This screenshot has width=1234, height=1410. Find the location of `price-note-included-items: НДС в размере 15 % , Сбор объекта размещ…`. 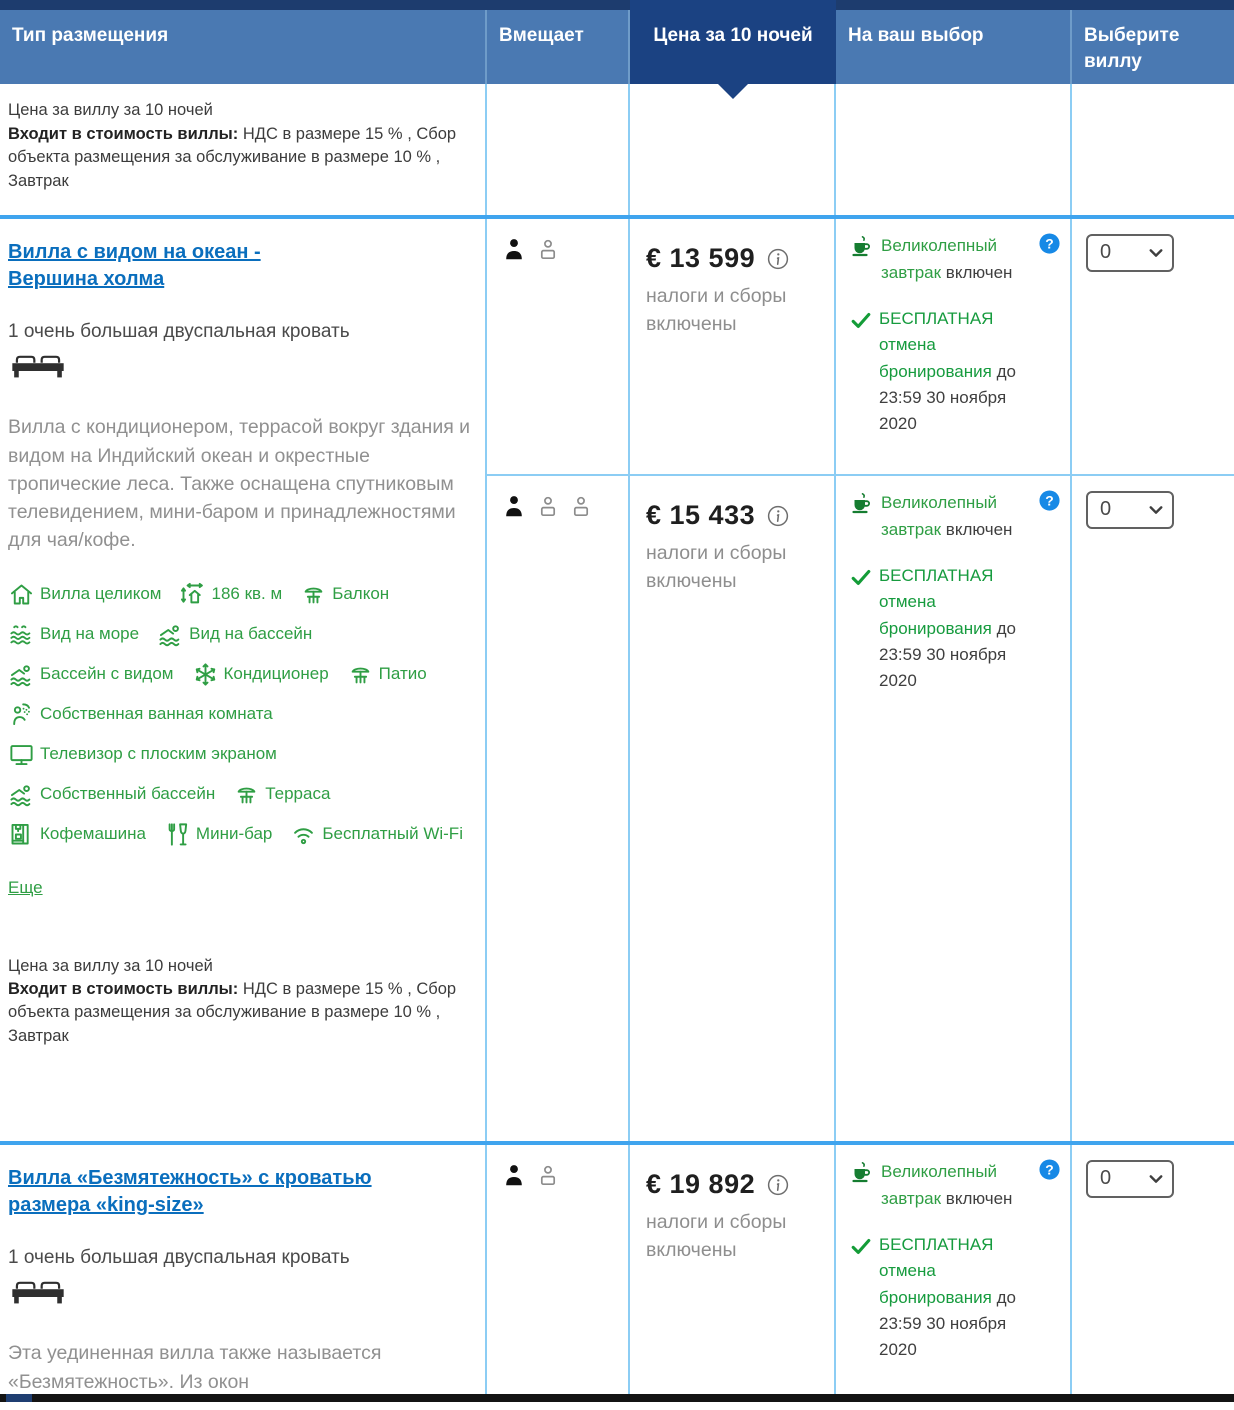

price-note-included-items: НДС в размере 15 % , Сбор объекта размещ… is located at coordinates (232, 157).